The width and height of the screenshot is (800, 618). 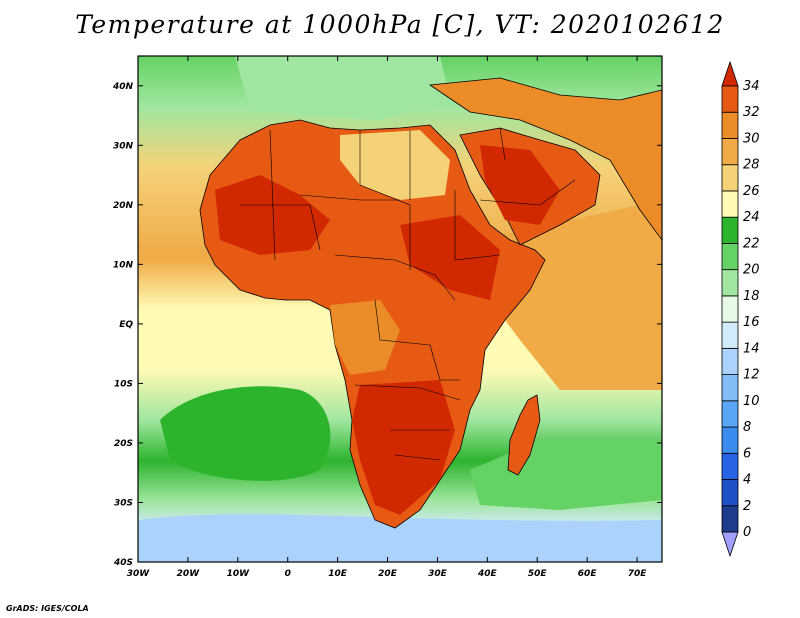 What do you see at coordinates (395, 165) in the screenshot?
I see `sahara-warm-zone` at bounding box center [395, 165].